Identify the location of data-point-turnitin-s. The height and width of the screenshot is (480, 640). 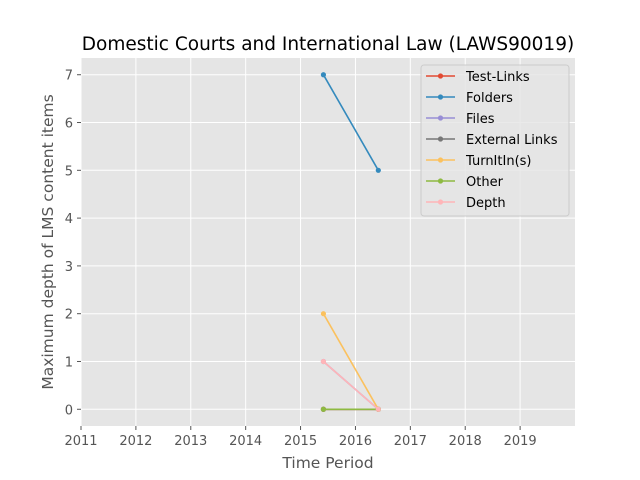
(323, 314).